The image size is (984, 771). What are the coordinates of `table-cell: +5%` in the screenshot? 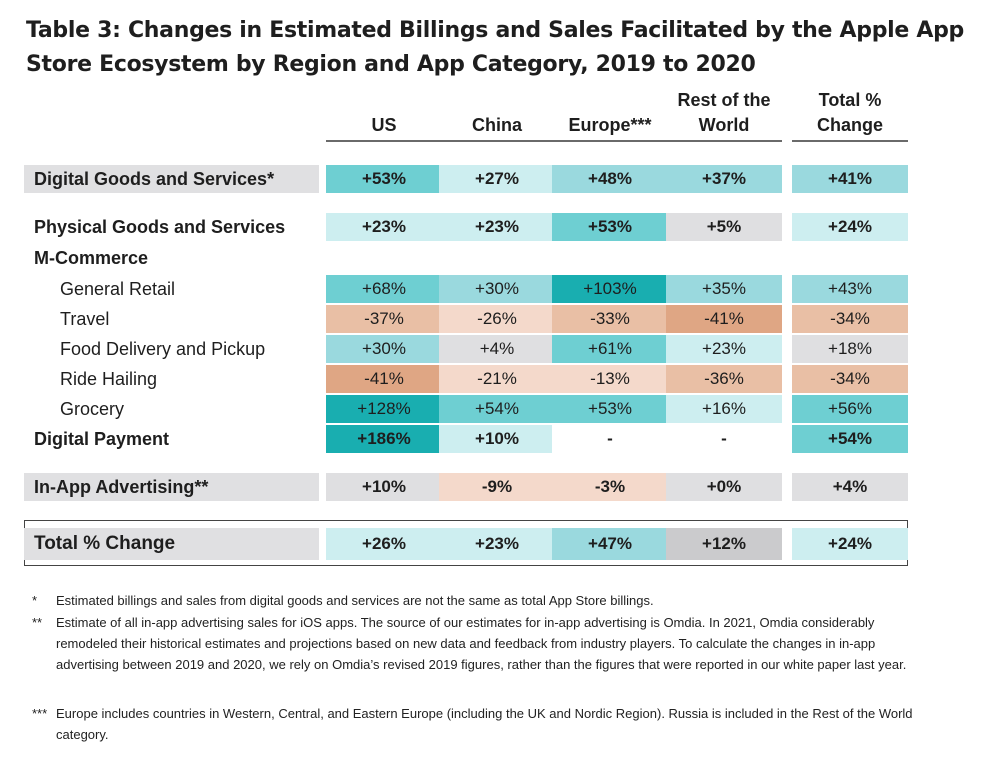 It's located at (724, 227).